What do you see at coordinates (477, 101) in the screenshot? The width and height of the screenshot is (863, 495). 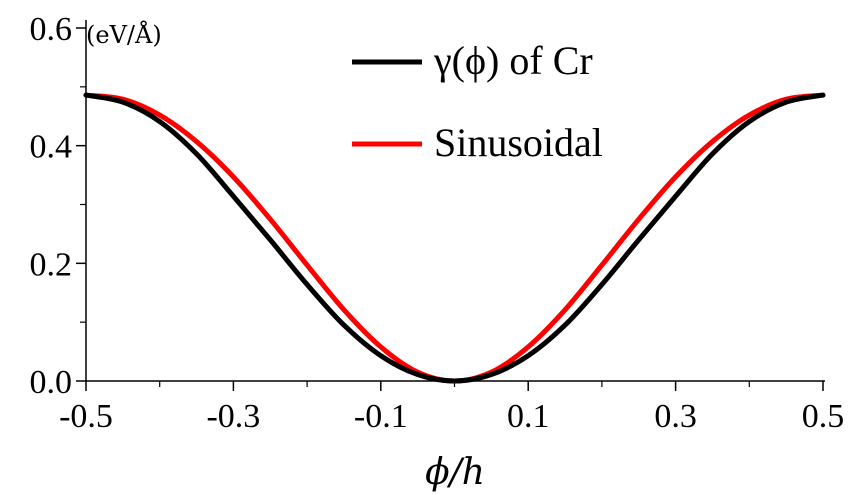 I see `legend: γ(ϕ) of Cr Sinusoidal` at bounding box center [477, 101].